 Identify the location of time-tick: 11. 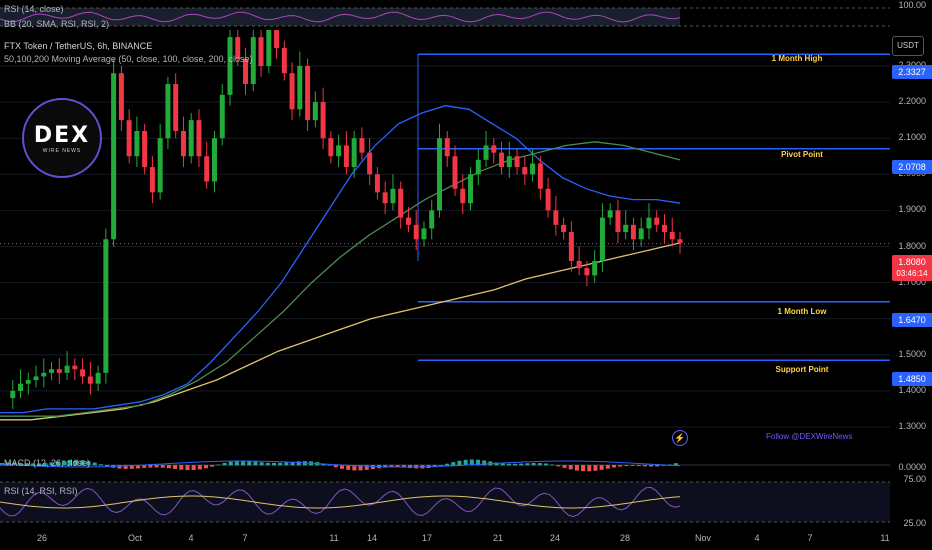
(334, 538).